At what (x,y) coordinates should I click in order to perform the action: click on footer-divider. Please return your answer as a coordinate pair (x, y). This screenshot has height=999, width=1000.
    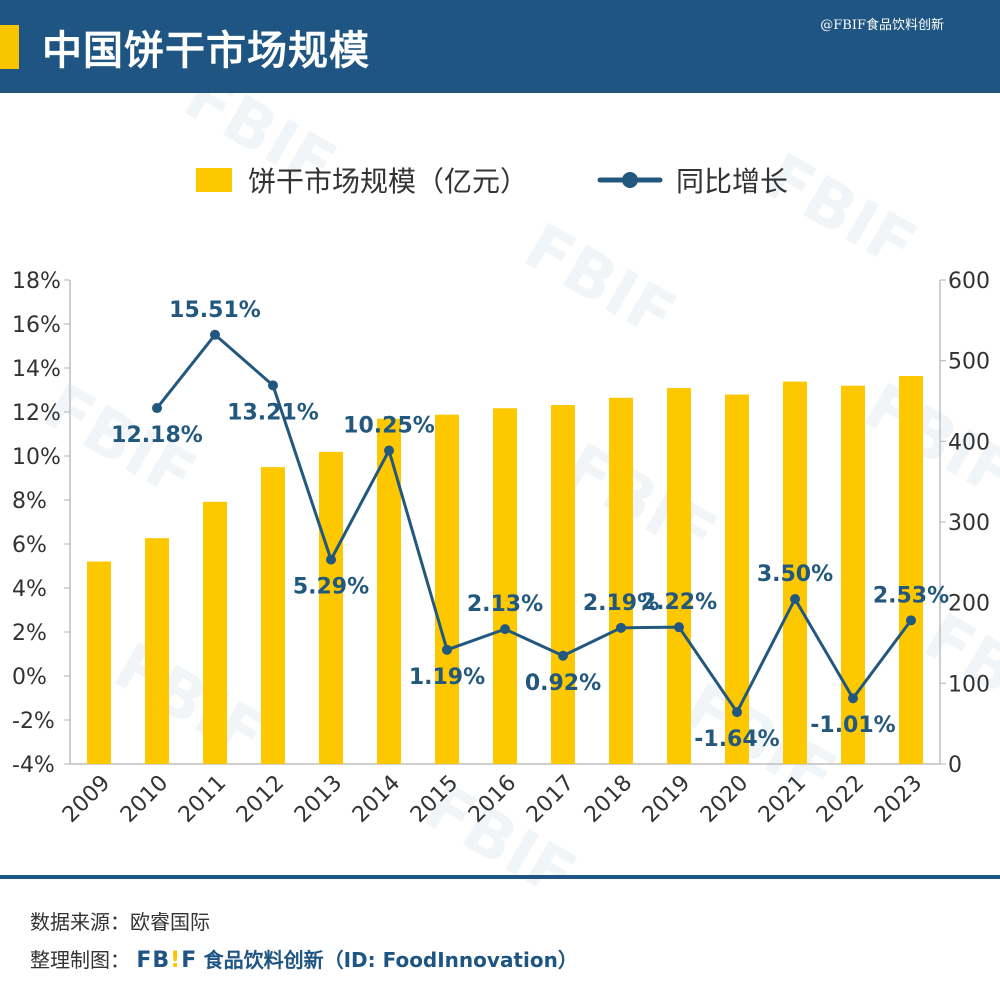
    Looking at the image, I should click on (500, 877).